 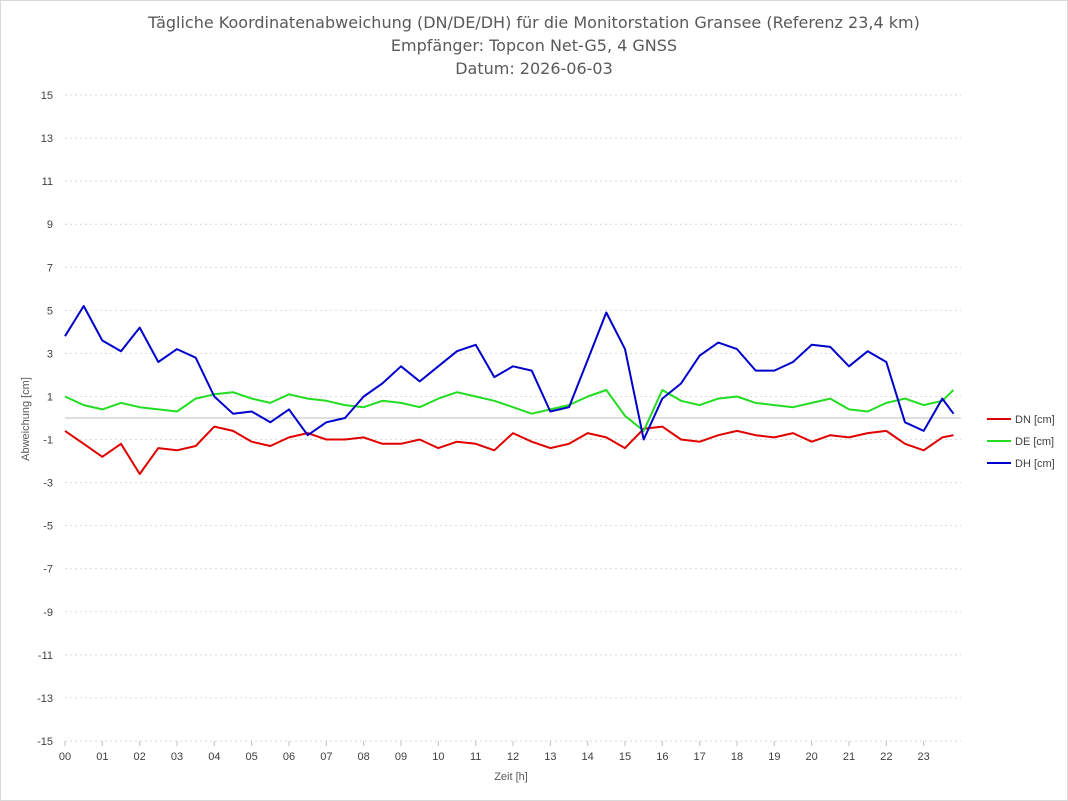 What do you see at coordinates (45, 419) in the screenshot?
I see `y-tick-labels: 15 13 11 9 7 5 3 1 -1 -3 -5 -7 -9 -11 -13 -15` at bounding box center [45, 419].